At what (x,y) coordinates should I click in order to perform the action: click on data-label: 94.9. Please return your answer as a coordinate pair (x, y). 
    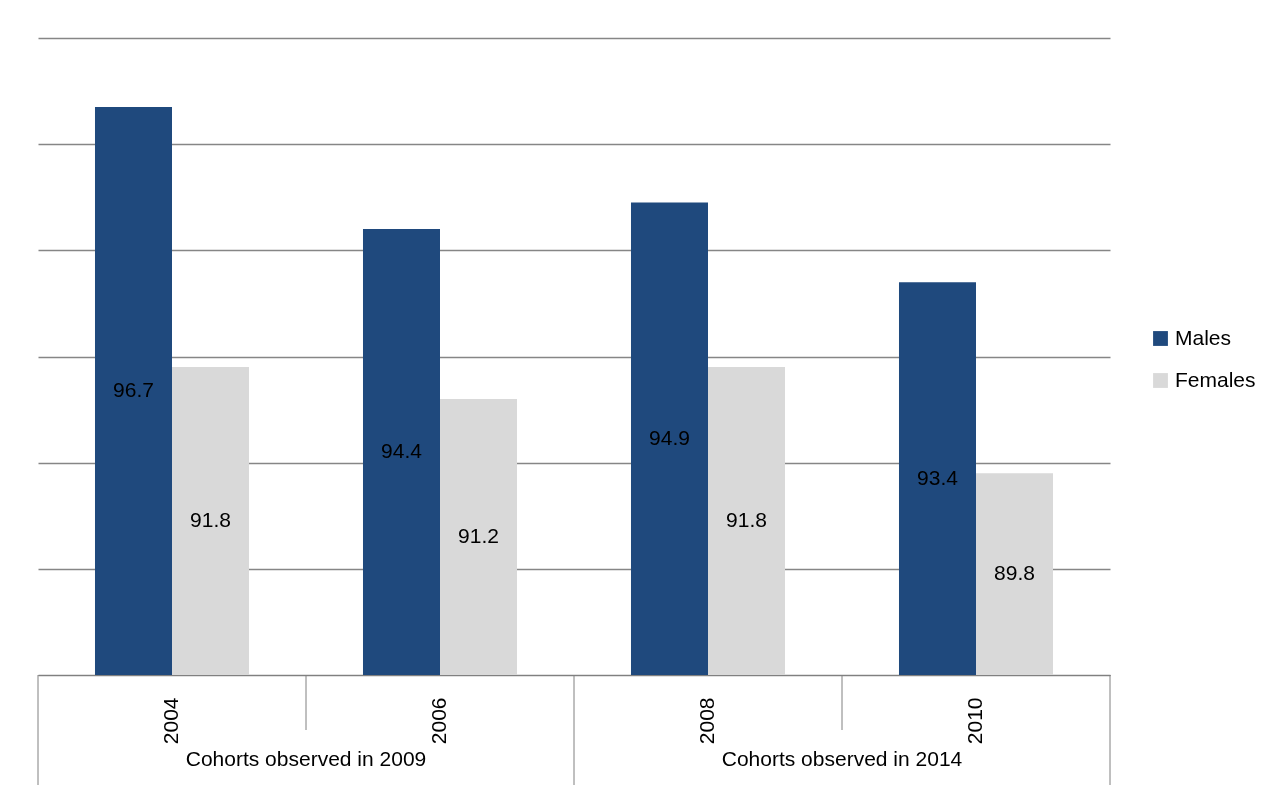
    Looking at the image, I should click on (669, 437).